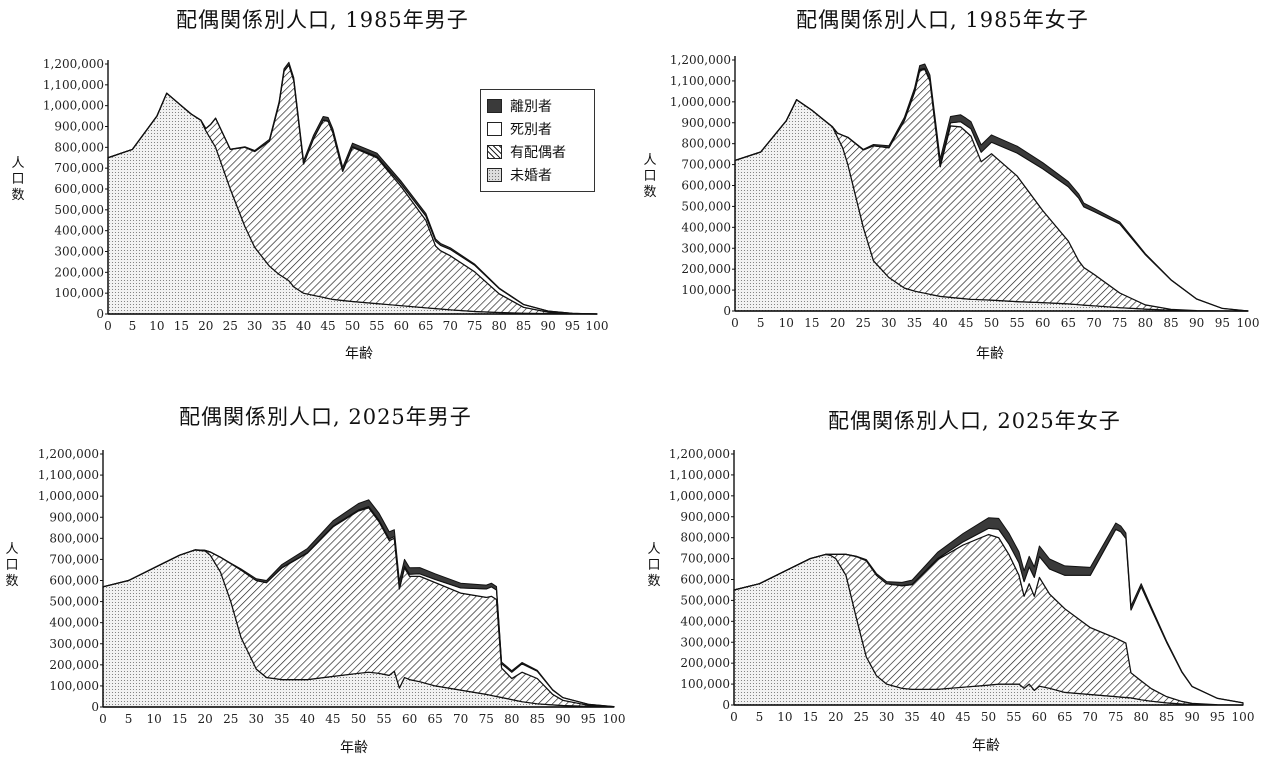  I want to click on chart-title: 配偶関係別人口, 2025年女子, so click(974, 421).